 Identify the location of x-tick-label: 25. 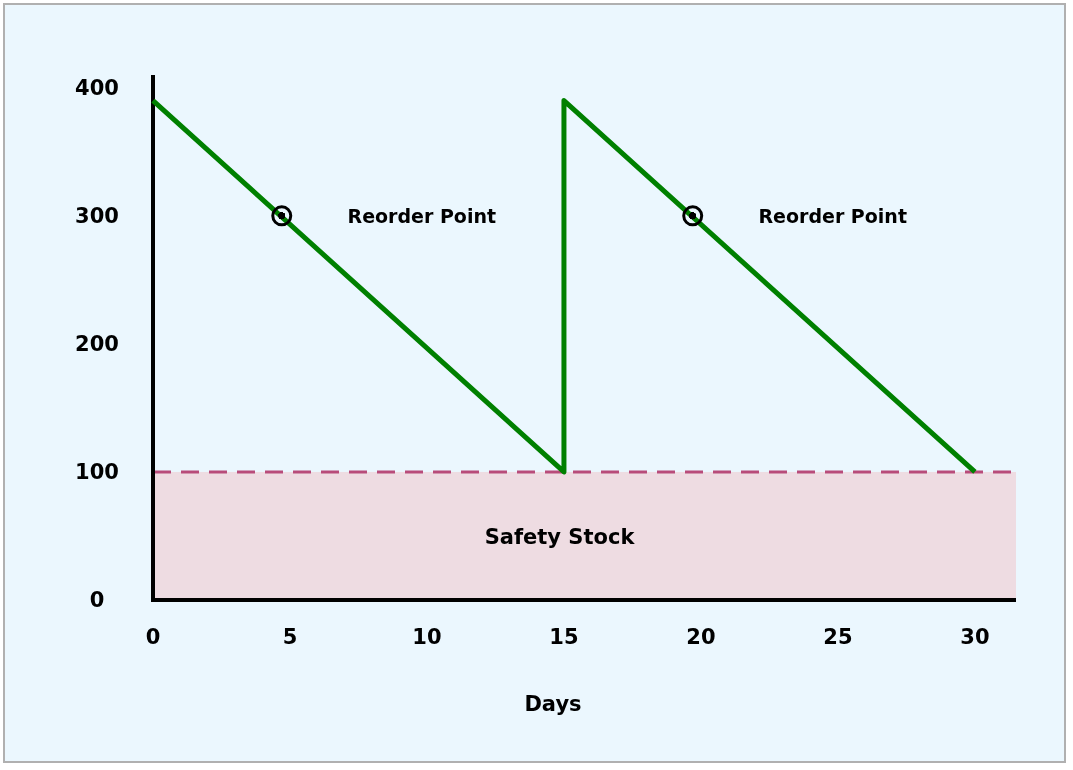
(838, 637).